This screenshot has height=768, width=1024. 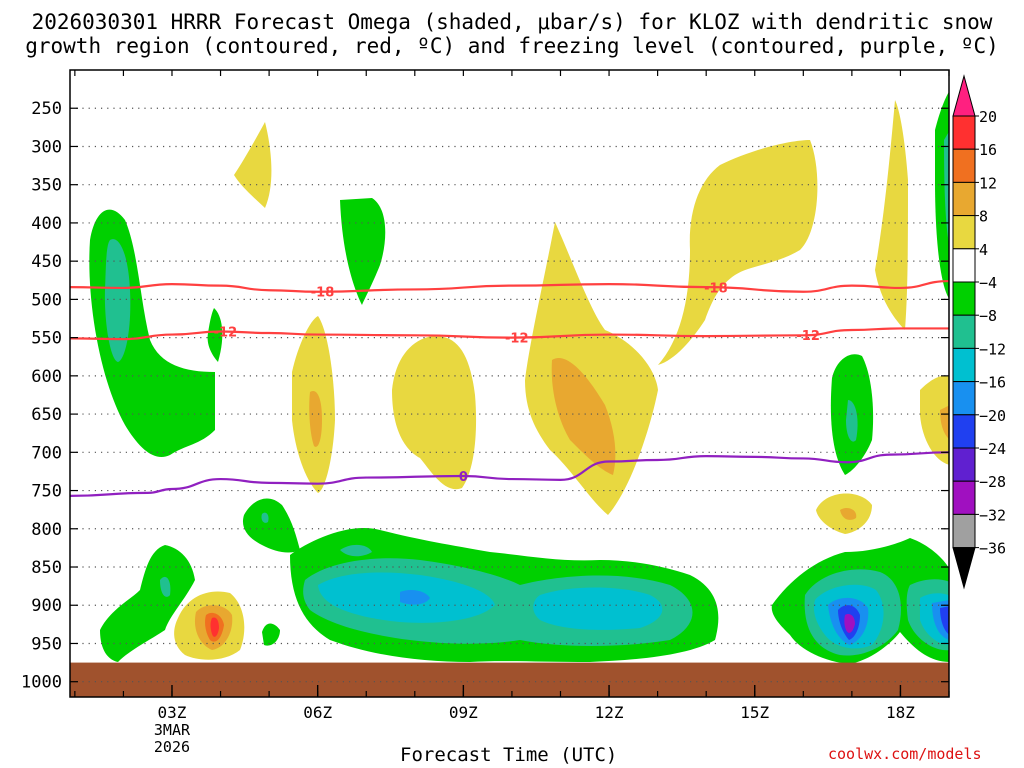 What do you see at coordinates (46, 147) in the screenshot?
I see `y-tick-label-300: 300` at bounding box center [46, 147].